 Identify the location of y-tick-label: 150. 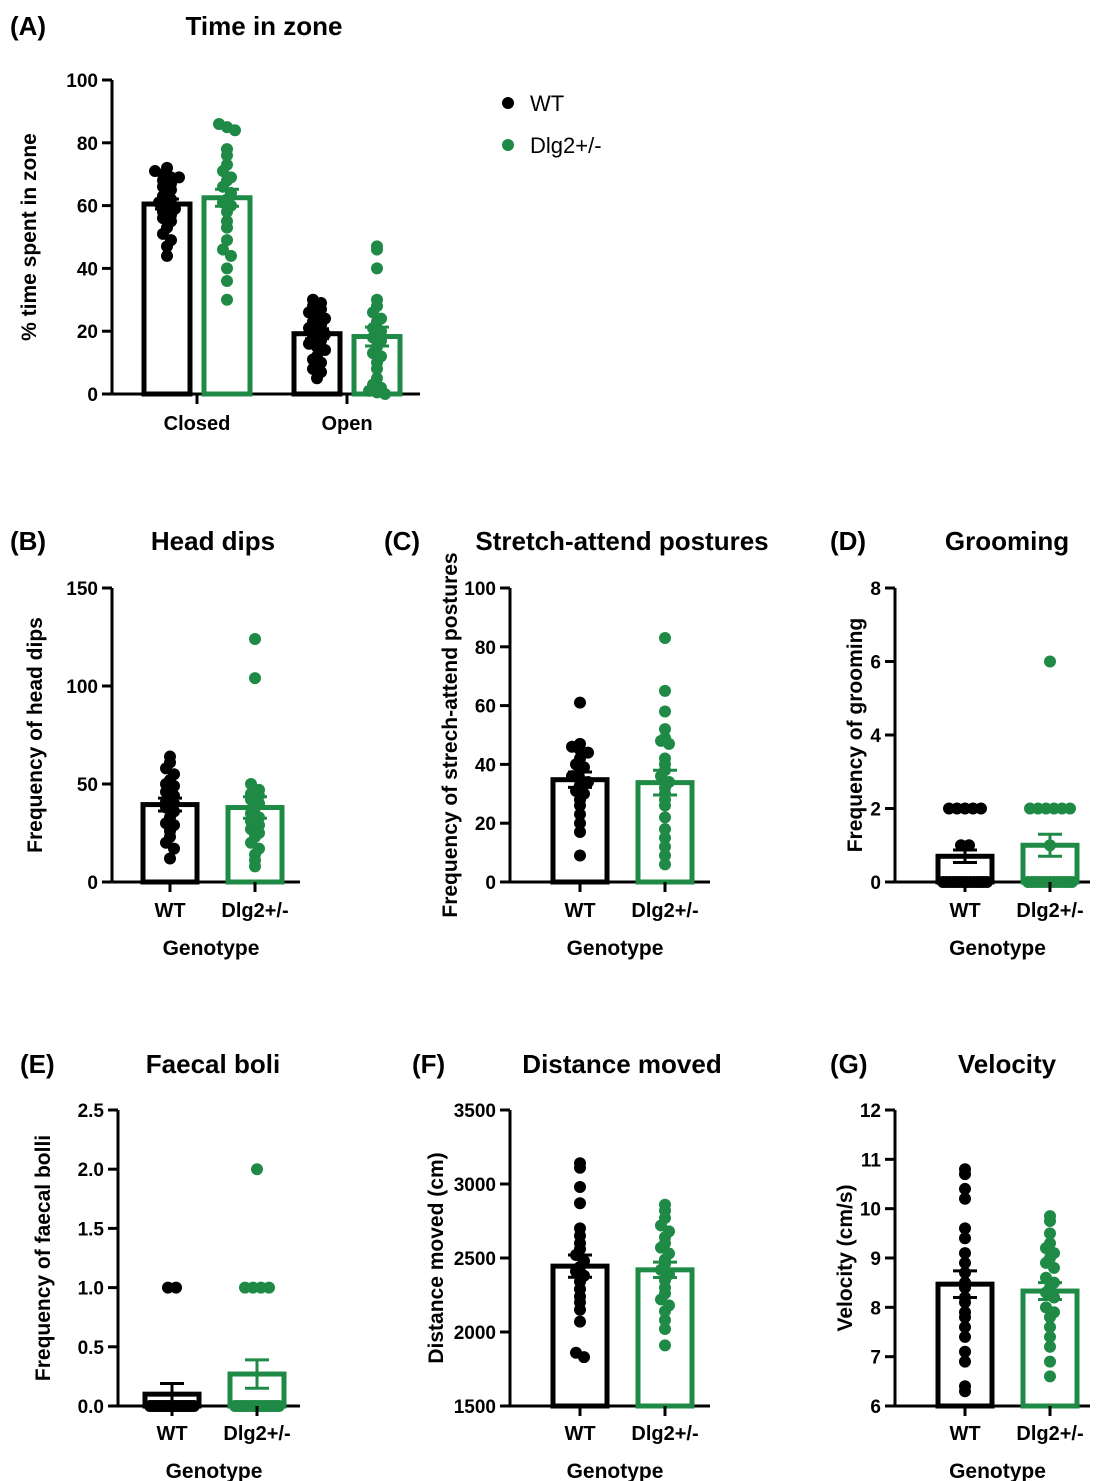
(82, 589).